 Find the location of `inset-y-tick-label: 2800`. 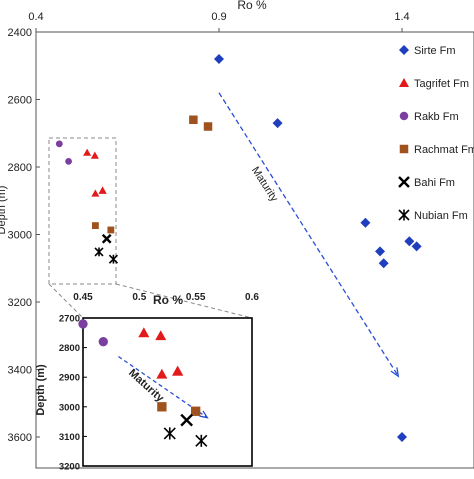

inset-y-tick-label: 2800 is located at coordinates (69, 348).